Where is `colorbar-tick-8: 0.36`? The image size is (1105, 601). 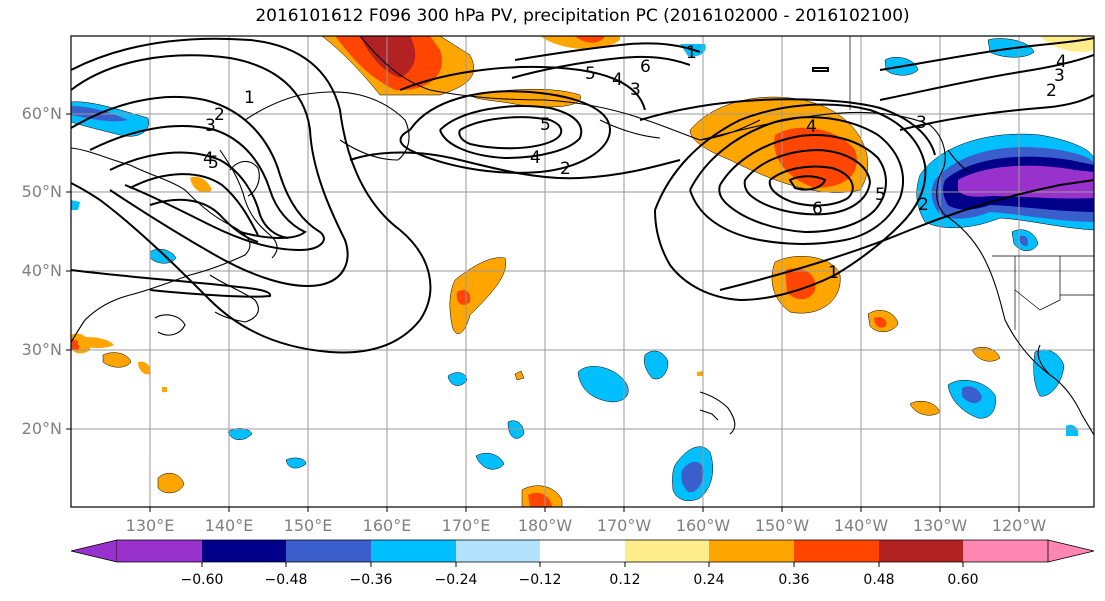
colorbar-tick-8: 0.36 is located at coordinates (794, 580).